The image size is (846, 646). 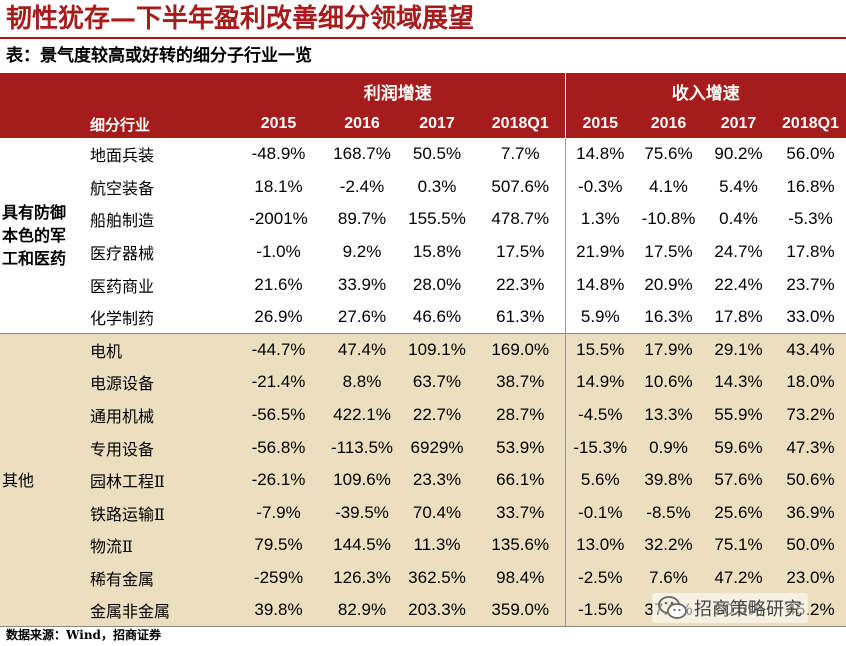 I want to click on revenue-growth-cell: 57.6%, so click(x=738, y=480).